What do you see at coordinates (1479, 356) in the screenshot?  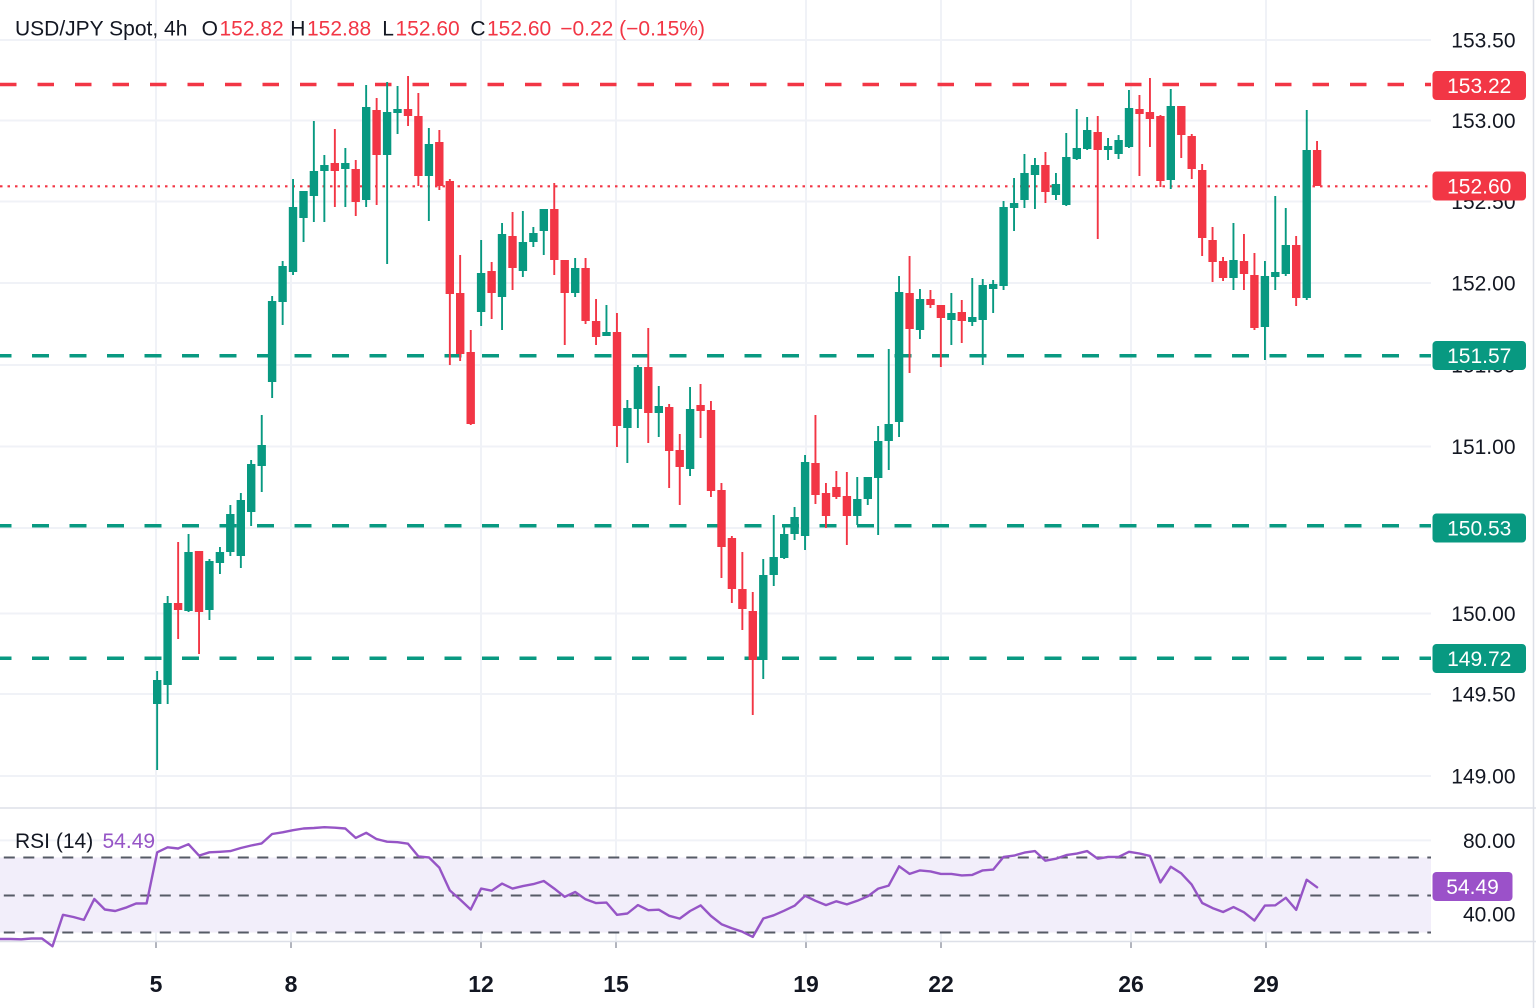 I see `svg-text: 151.57` at bounding box center [1479, 356].